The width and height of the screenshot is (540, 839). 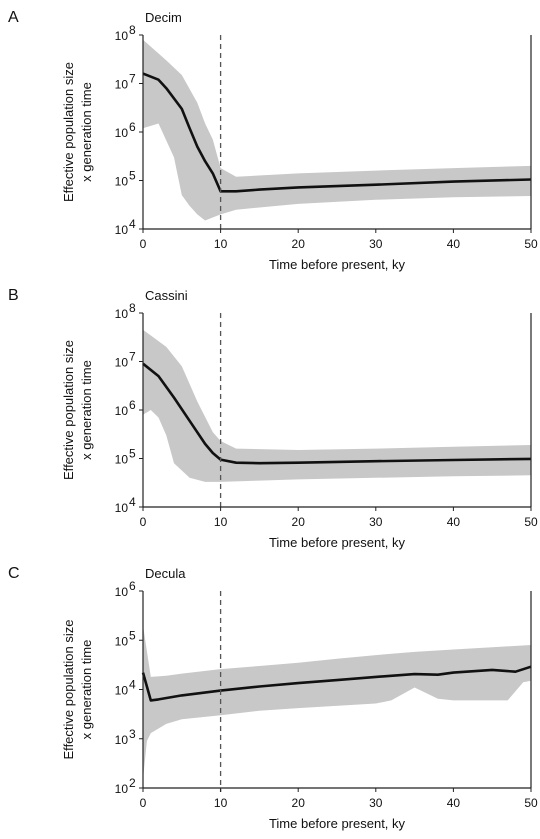 What do you see at coordinates (13, 17) in the screenshot?
I see `panel-letter: A` at bounding box center [13, 17].